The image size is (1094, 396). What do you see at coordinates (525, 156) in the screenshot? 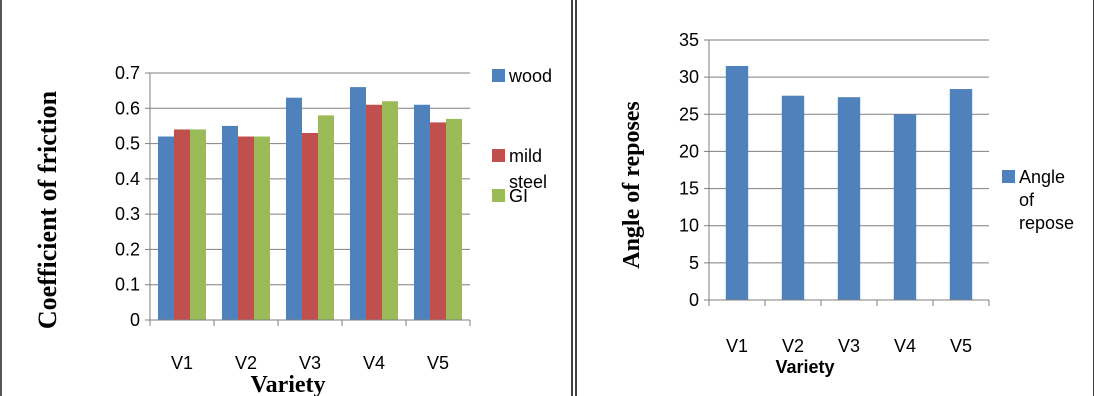
I see `legend-label: mild` at bounding box center [525, 156].